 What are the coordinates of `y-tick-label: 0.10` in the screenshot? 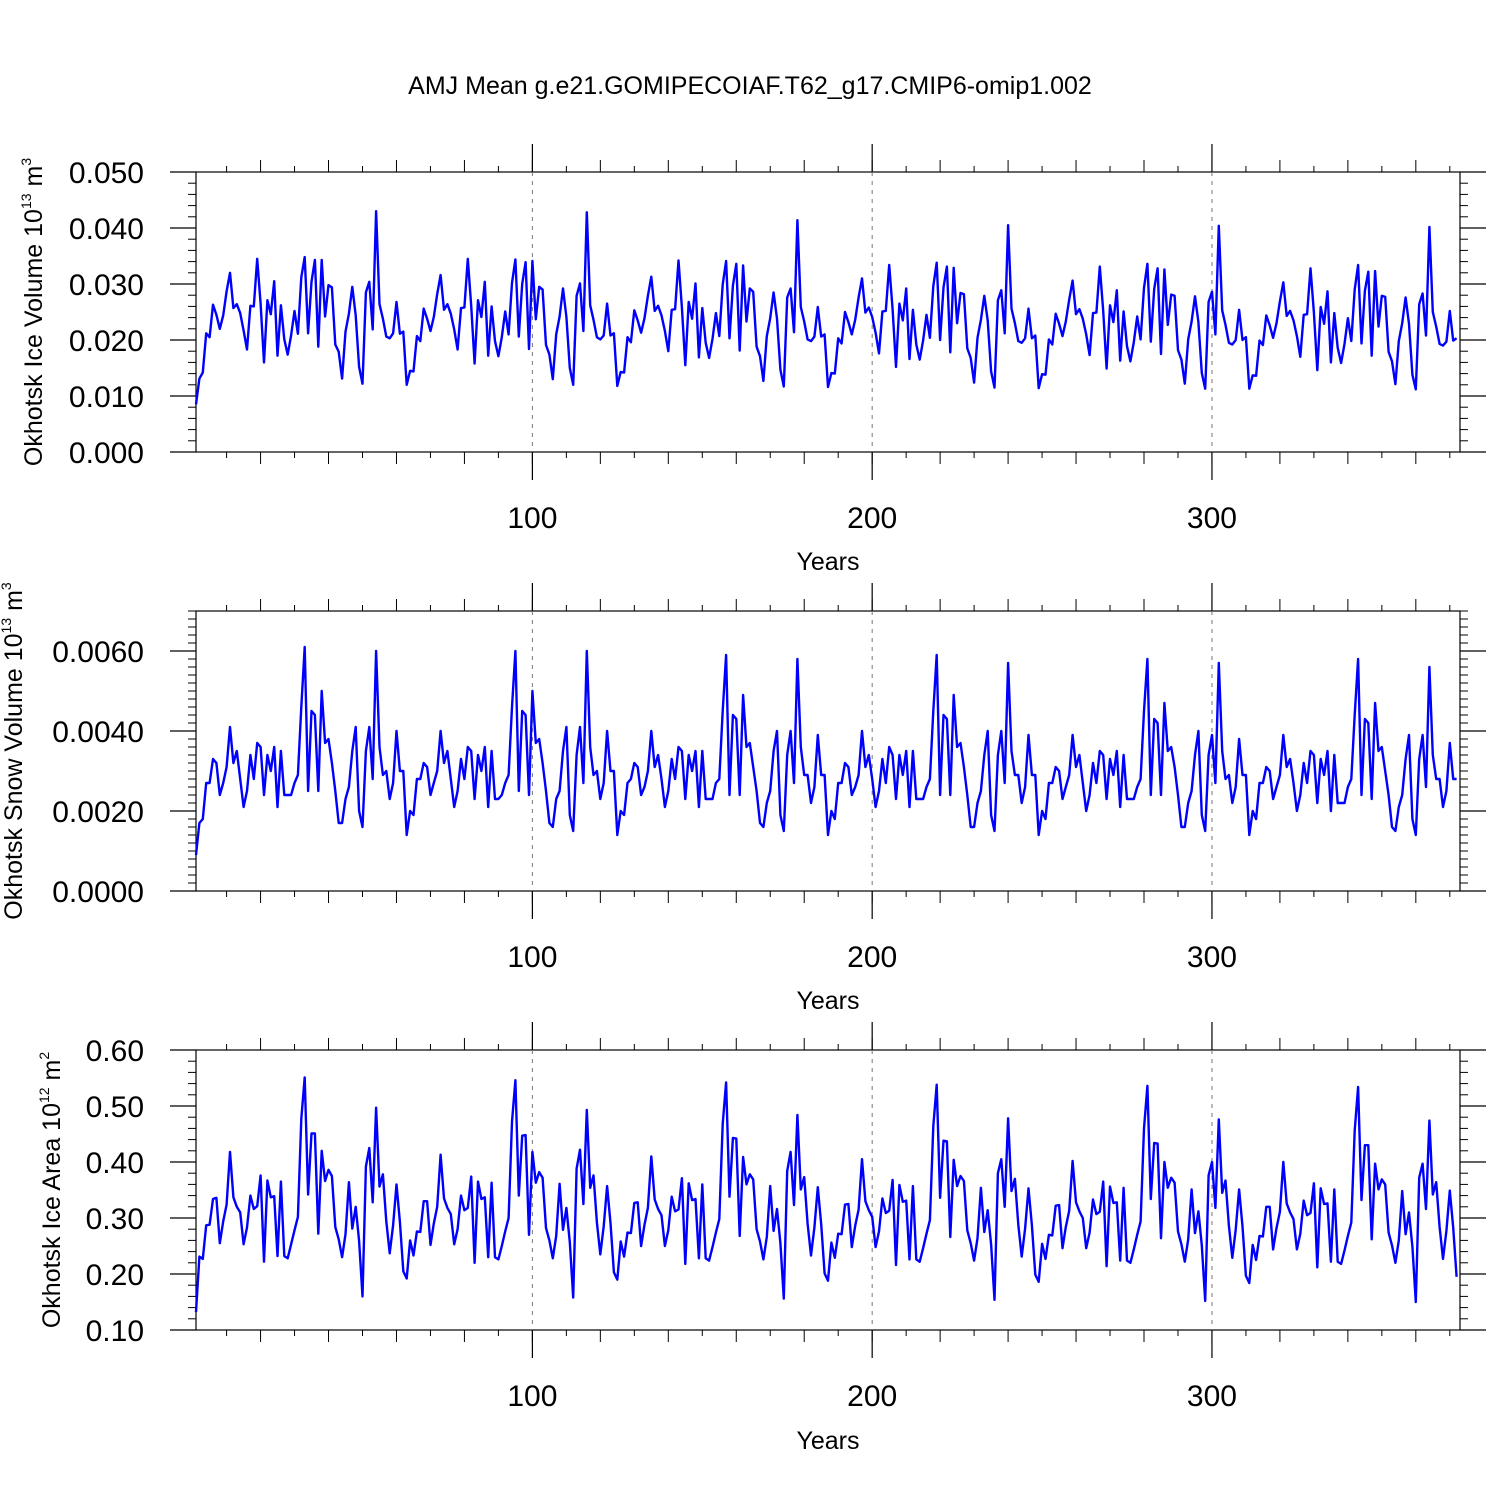 It's located at (115, 1331).